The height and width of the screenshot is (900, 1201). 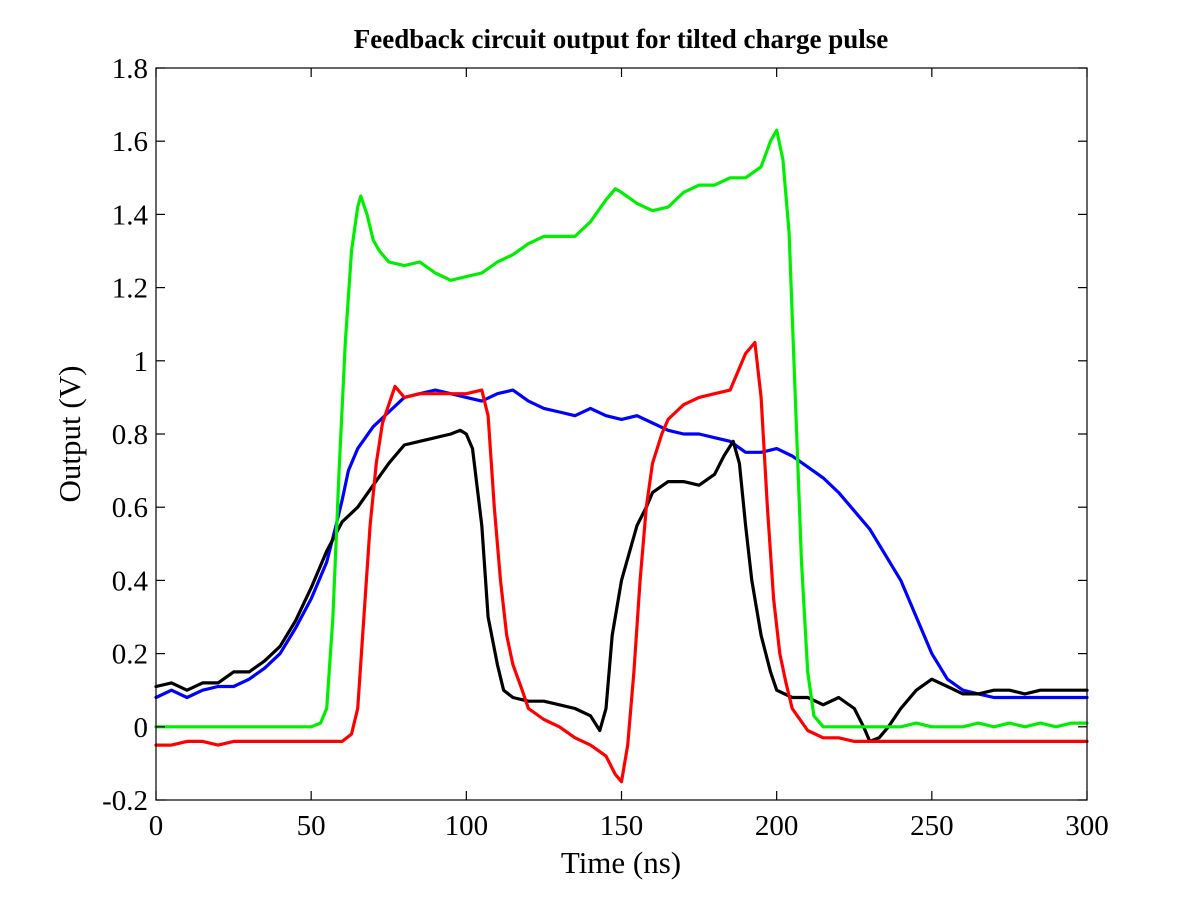 I want to click on y-tick-label: 0.2, so click(x=130, y=655).